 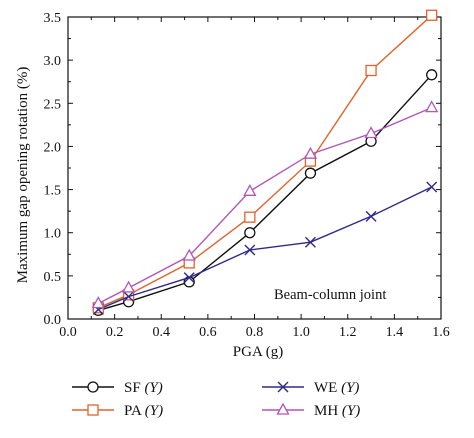 I want to click on x-tick-label: 0.4, so click(x=162, y=332).